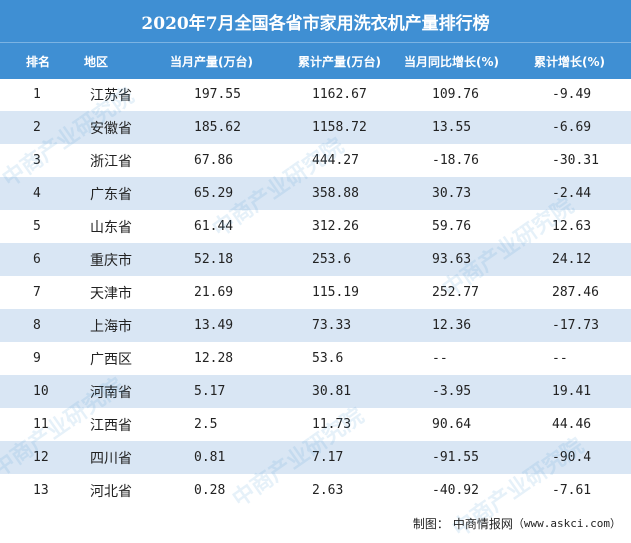 The width and height of the screenshot is (631, 543). Describe the element at coordinates (111, 458) in the screenshot. I see `cell-region: 四川省` at that location.